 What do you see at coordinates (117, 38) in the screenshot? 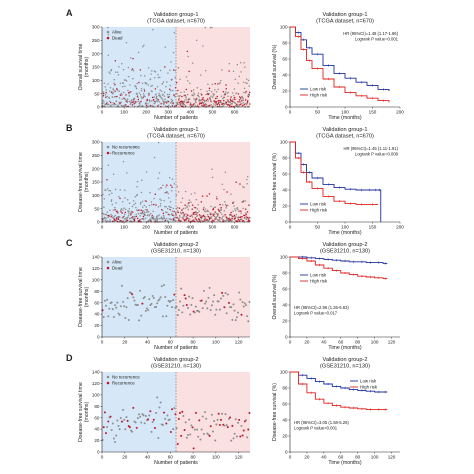
I see `legend-label: Dead` at bounding box center [117, 38].